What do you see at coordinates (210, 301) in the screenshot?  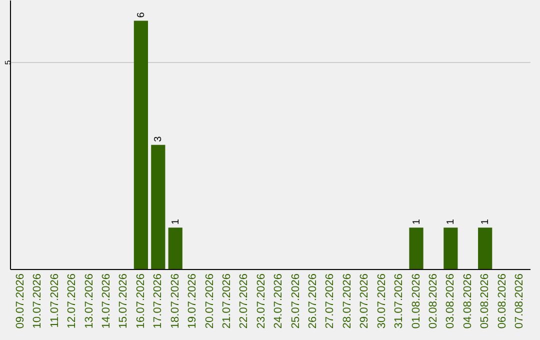 I see `x-tick-label: 20.07.2026` at bounding box center [210, 301].